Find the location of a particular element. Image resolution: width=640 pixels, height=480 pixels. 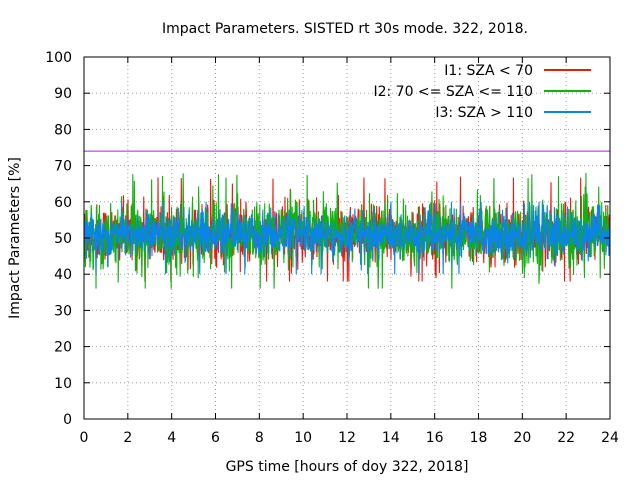

y-tick-label: 60 is located at coordinates (63, 203).